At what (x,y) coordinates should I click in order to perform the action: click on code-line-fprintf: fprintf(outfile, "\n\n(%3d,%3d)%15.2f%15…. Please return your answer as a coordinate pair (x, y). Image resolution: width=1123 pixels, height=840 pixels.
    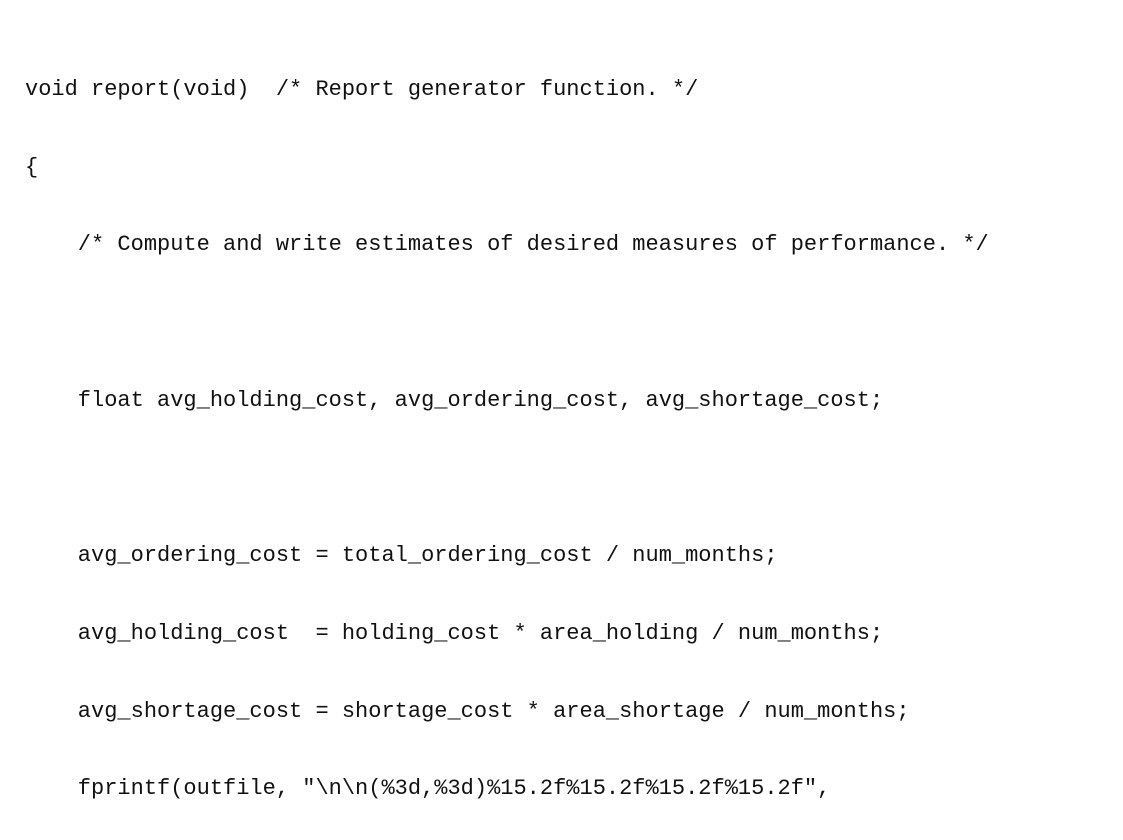
    Looking at the image, I should click on (428, 789).